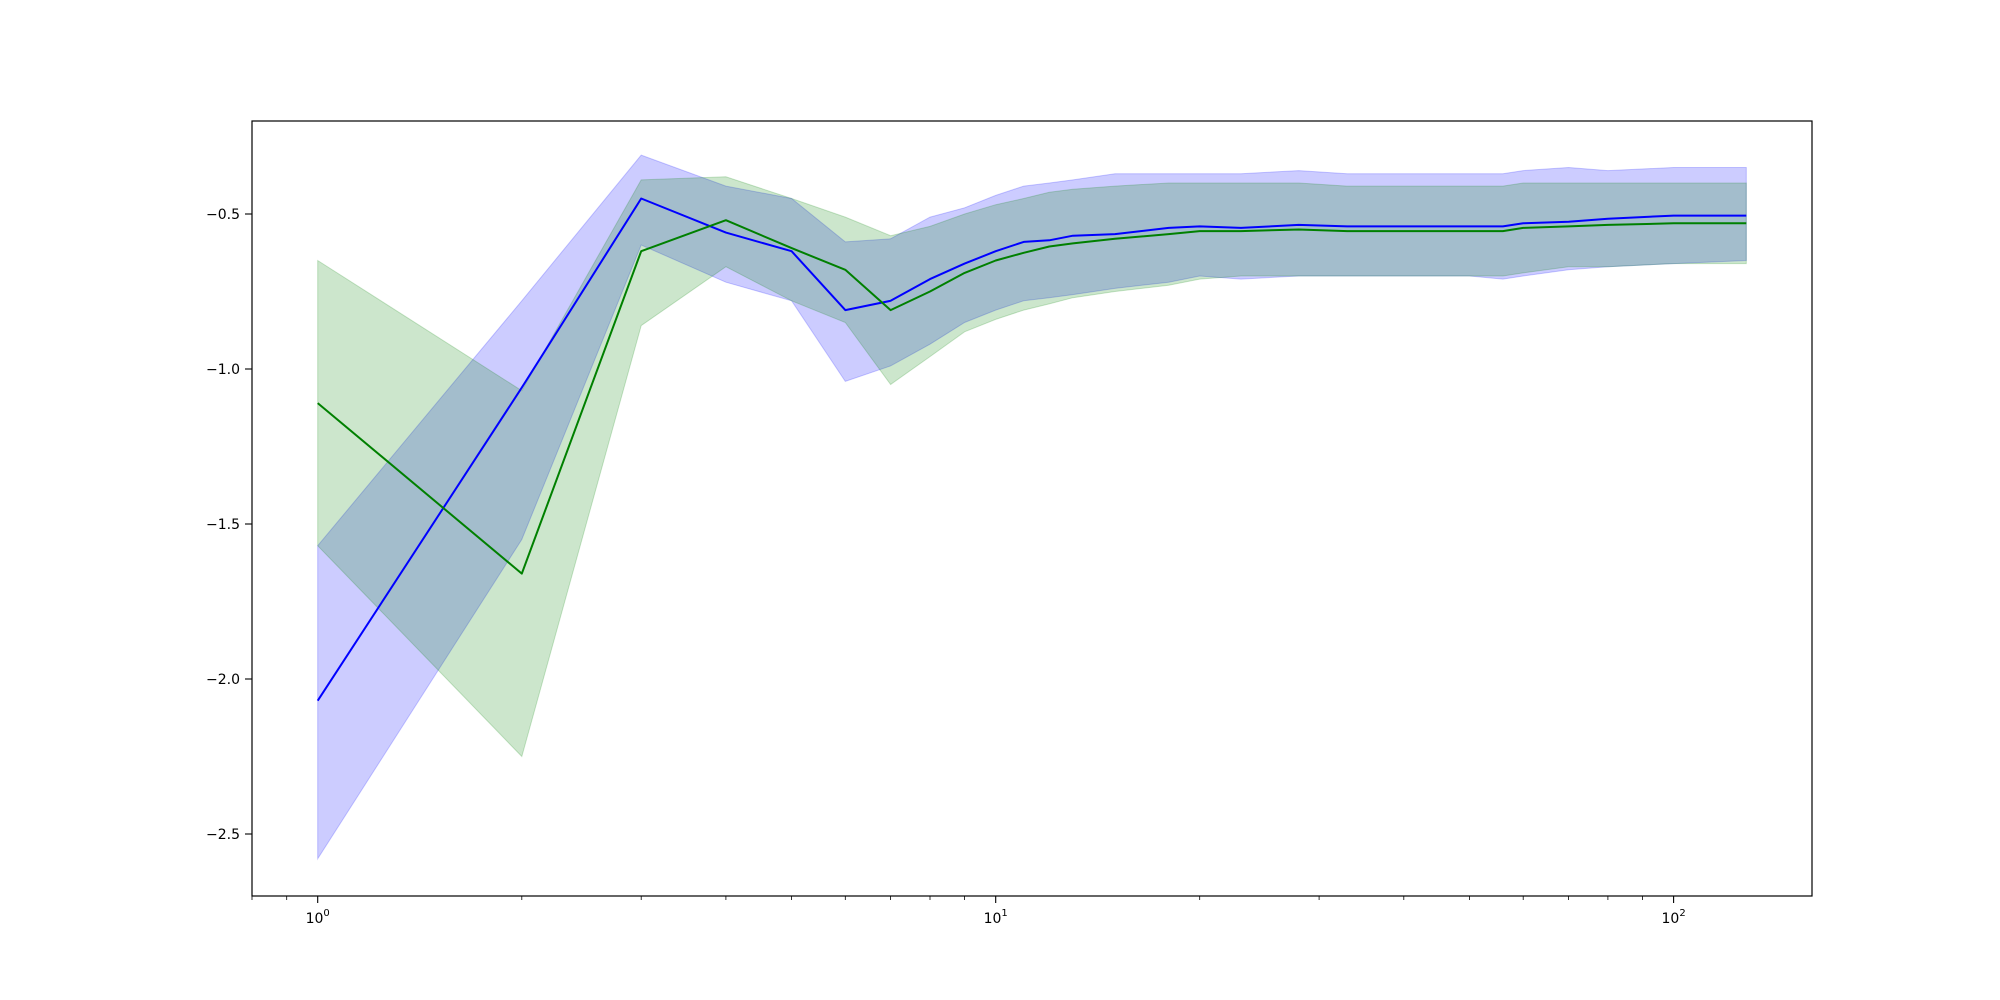 Image resolution: width=2000 pixels, height=1000 pixels. Describe the element at coordinates (318, 917) in the screenshot. I see `x-tick-label: 10⁰` at that location.